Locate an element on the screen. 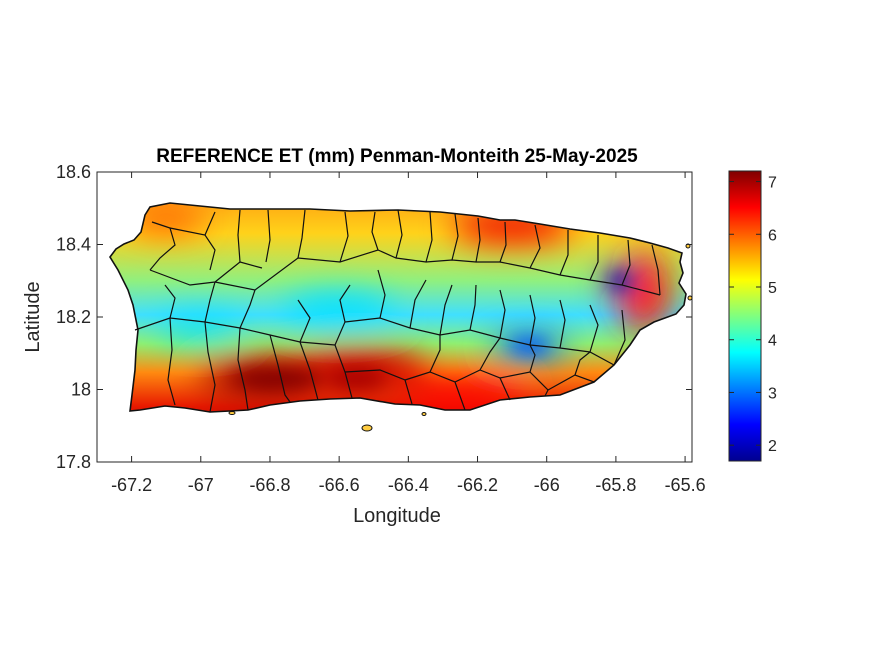 The width and height of the screenshot is (875, 656). y-tick-label: 18.6 is located at coordinates (73, 172).